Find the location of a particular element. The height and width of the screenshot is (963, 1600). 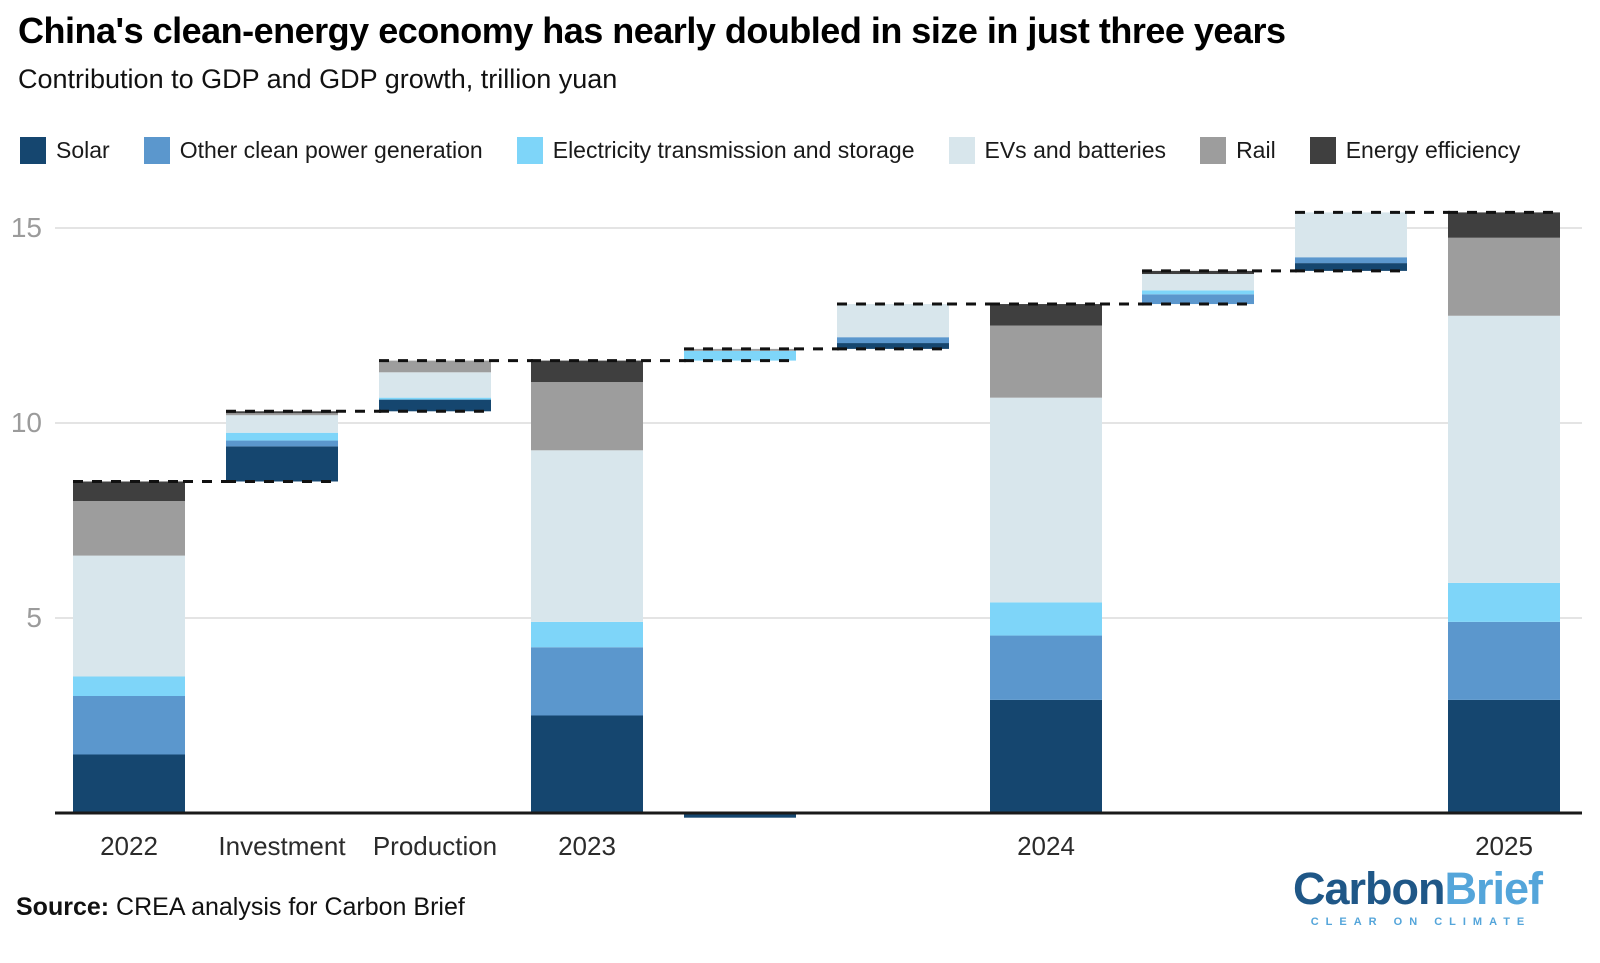

legend-item-solar: Solar is located at coordinates (65, 150).